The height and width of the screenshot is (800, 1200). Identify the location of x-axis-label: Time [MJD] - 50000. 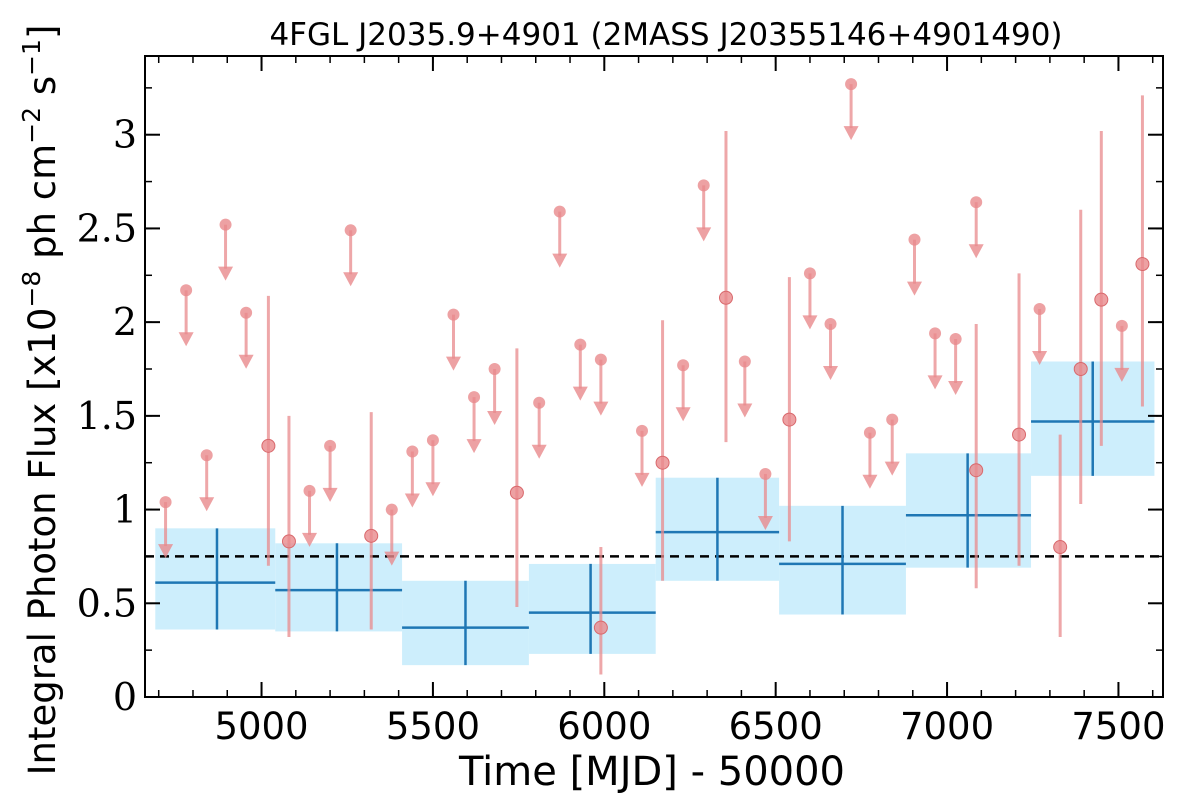
(651, 772).